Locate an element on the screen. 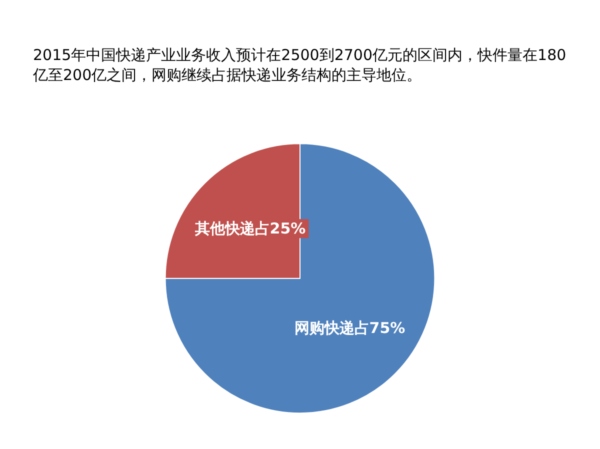 The width and height of the screenshot is (600, 449). chart-title: 2015年中国快递产业业务收入预计在2500到2700亿元的区间内，快件量在180亿至200亿之间，网购继续占据快递业务结构的主导地位。 is located at coordinates (299, 65).